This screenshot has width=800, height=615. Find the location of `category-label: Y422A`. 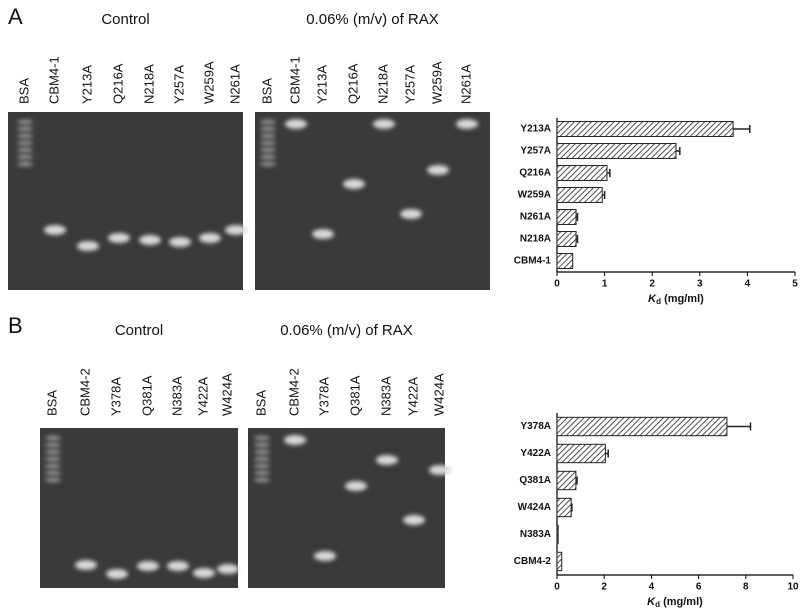

category-label: Y422A is located at coordinates (535, 453).